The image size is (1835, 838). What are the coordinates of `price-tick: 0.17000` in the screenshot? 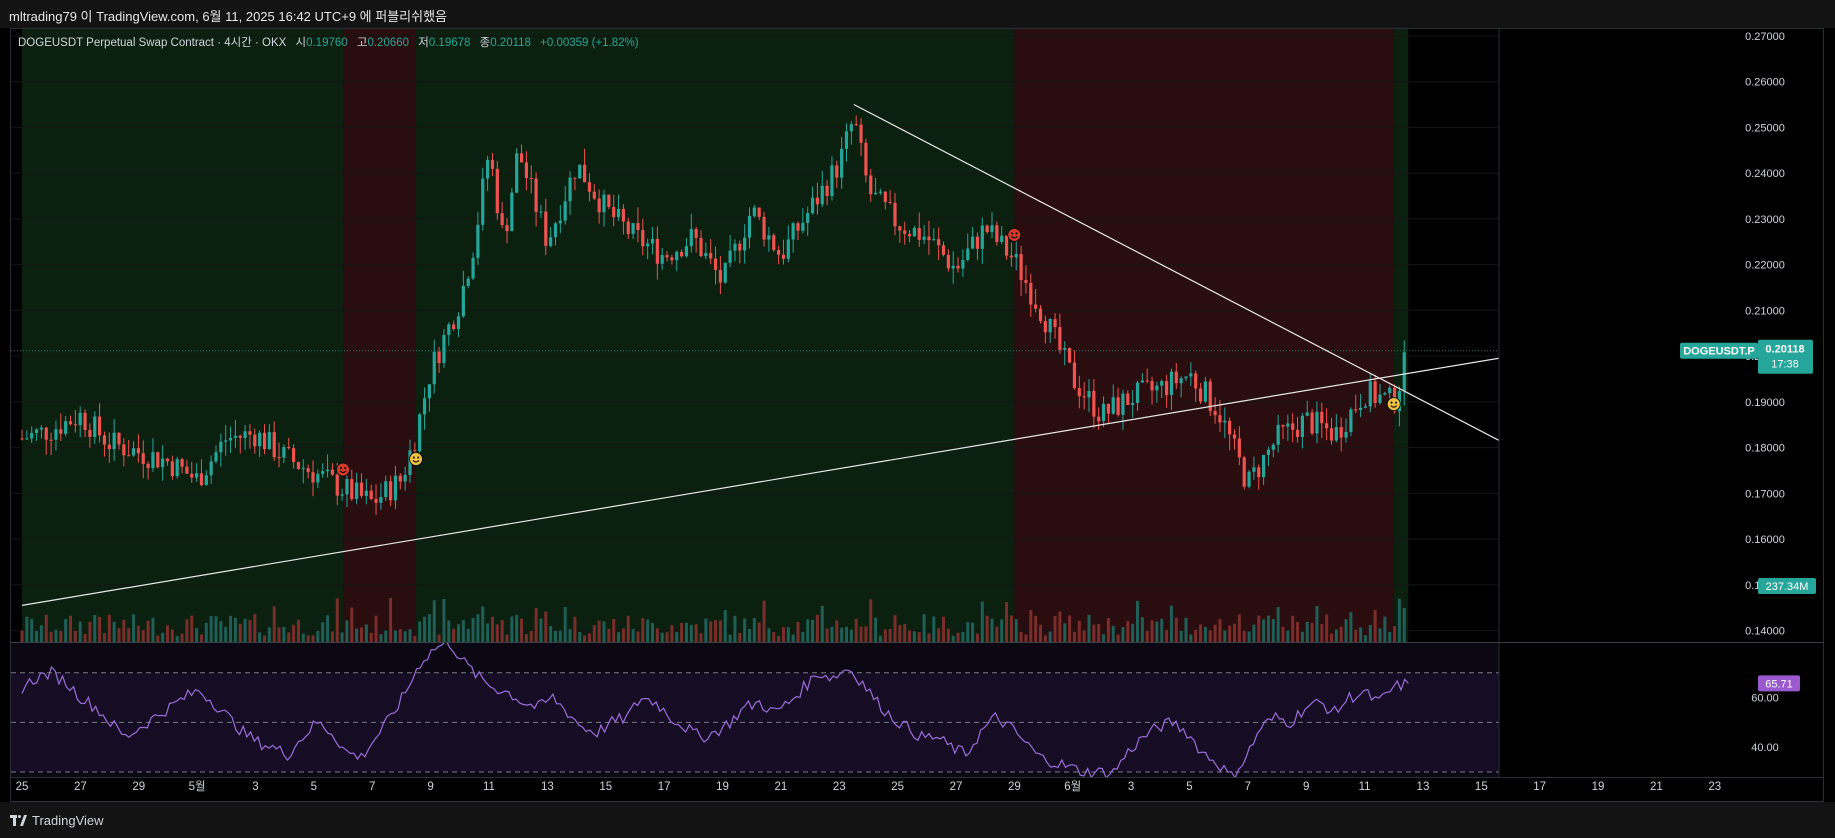 It's located at (1765, 494).